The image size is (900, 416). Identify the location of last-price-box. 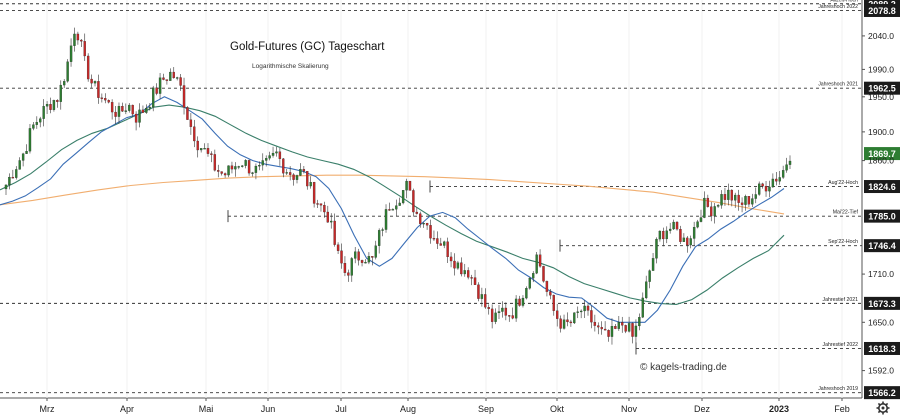
(882, 154).